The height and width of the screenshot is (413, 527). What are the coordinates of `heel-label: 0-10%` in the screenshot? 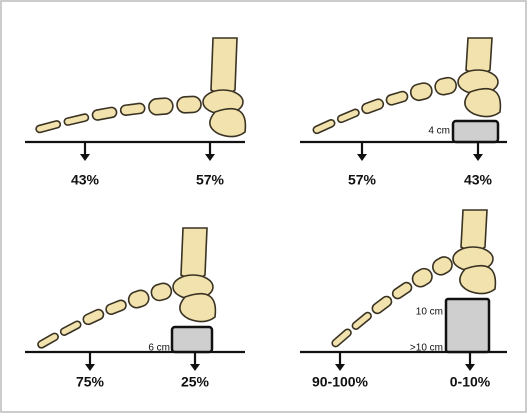 It's located at (470, 382).